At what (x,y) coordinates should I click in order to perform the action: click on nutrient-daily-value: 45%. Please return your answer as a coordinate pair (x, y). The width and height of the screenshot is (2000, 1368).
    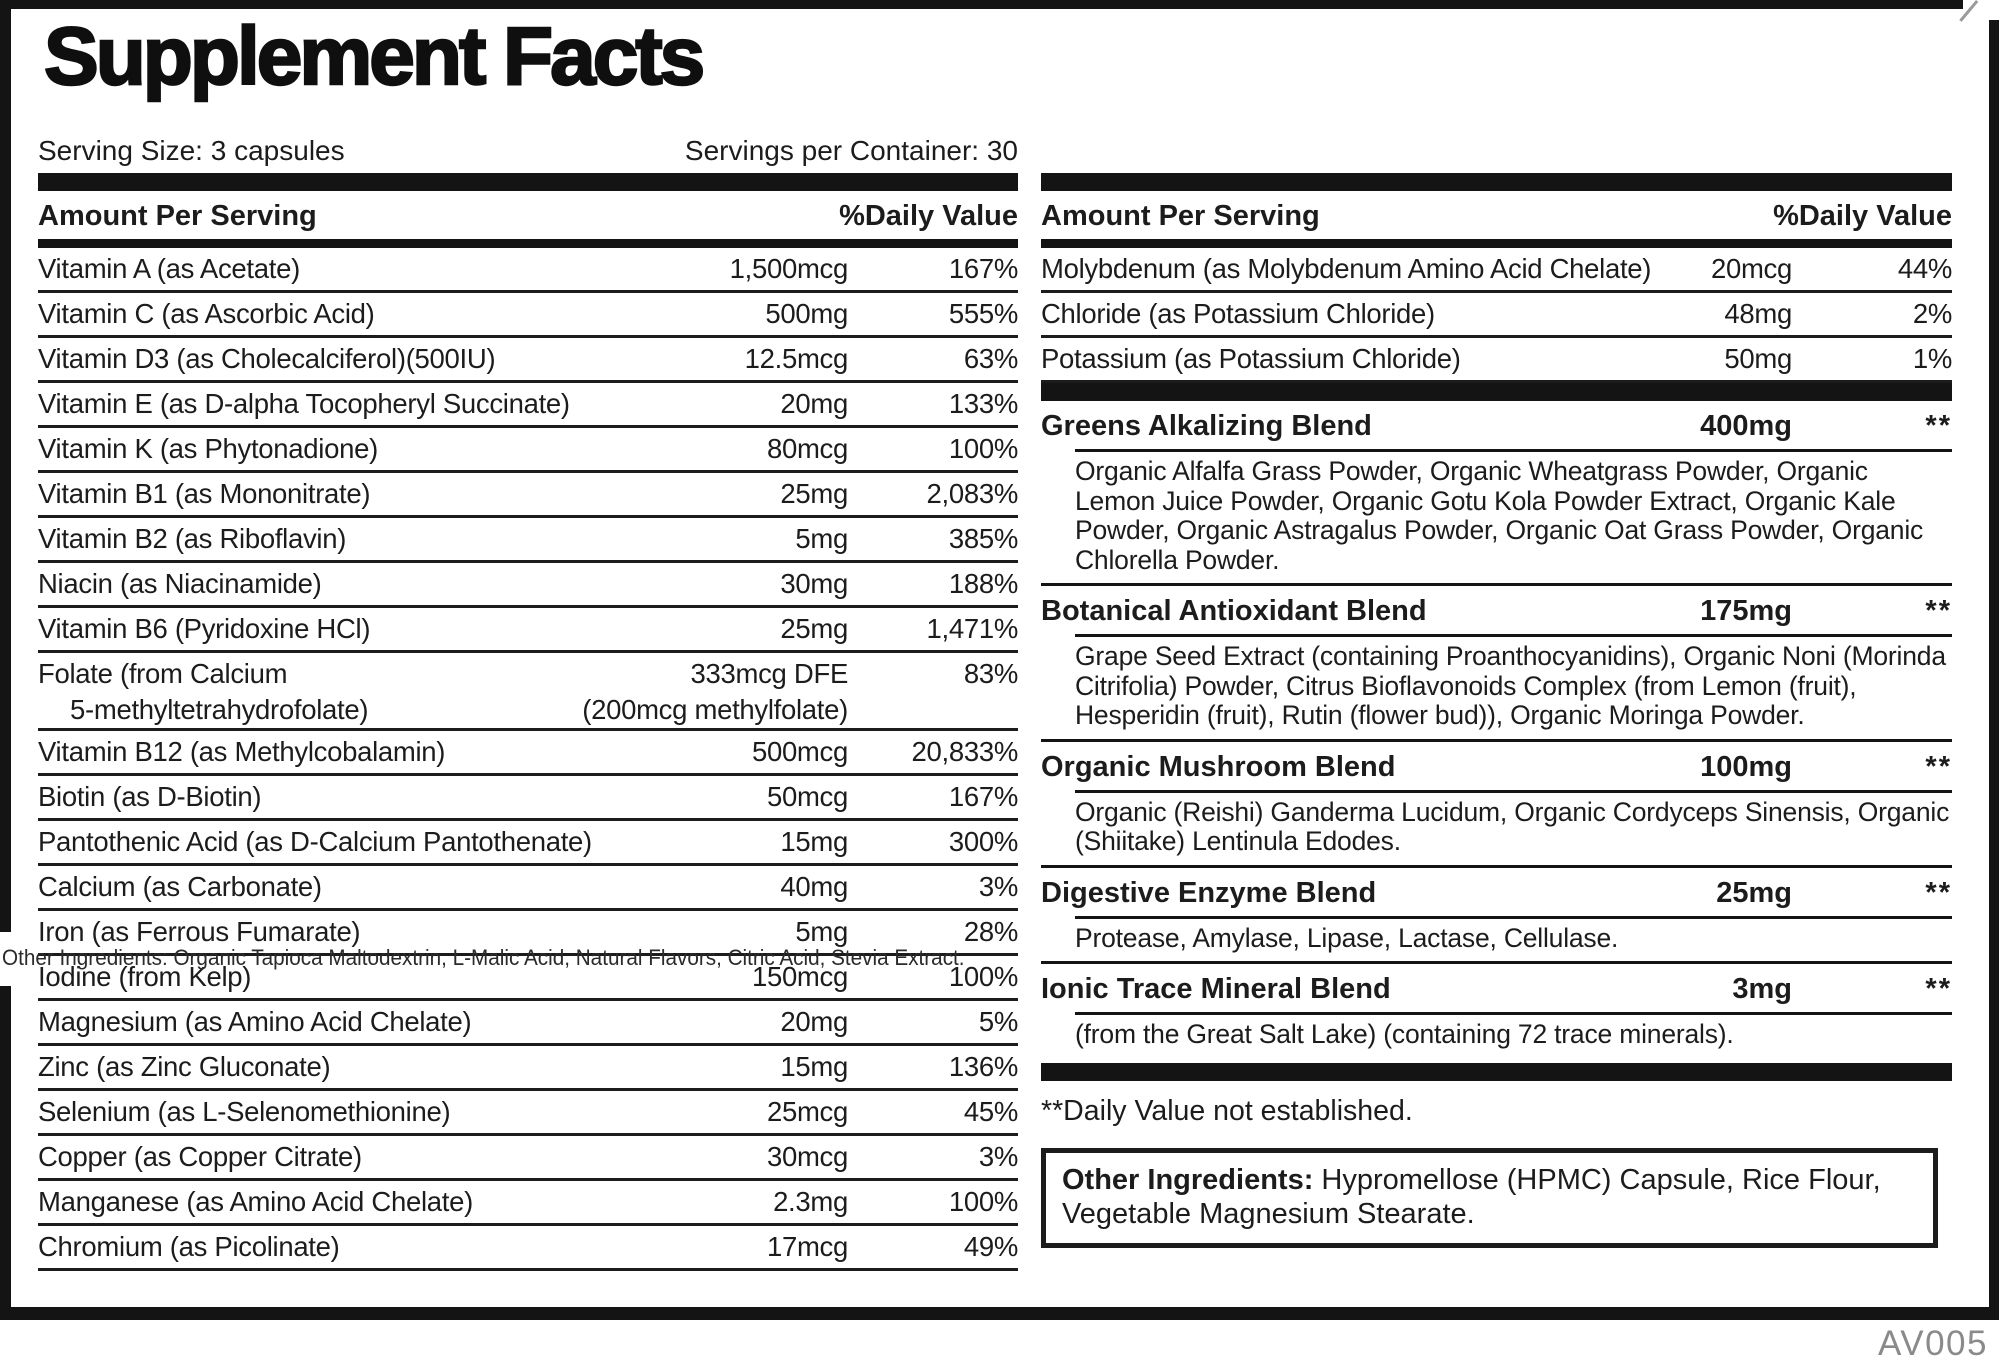
    Looking at the image, I should click on (990, 1111).